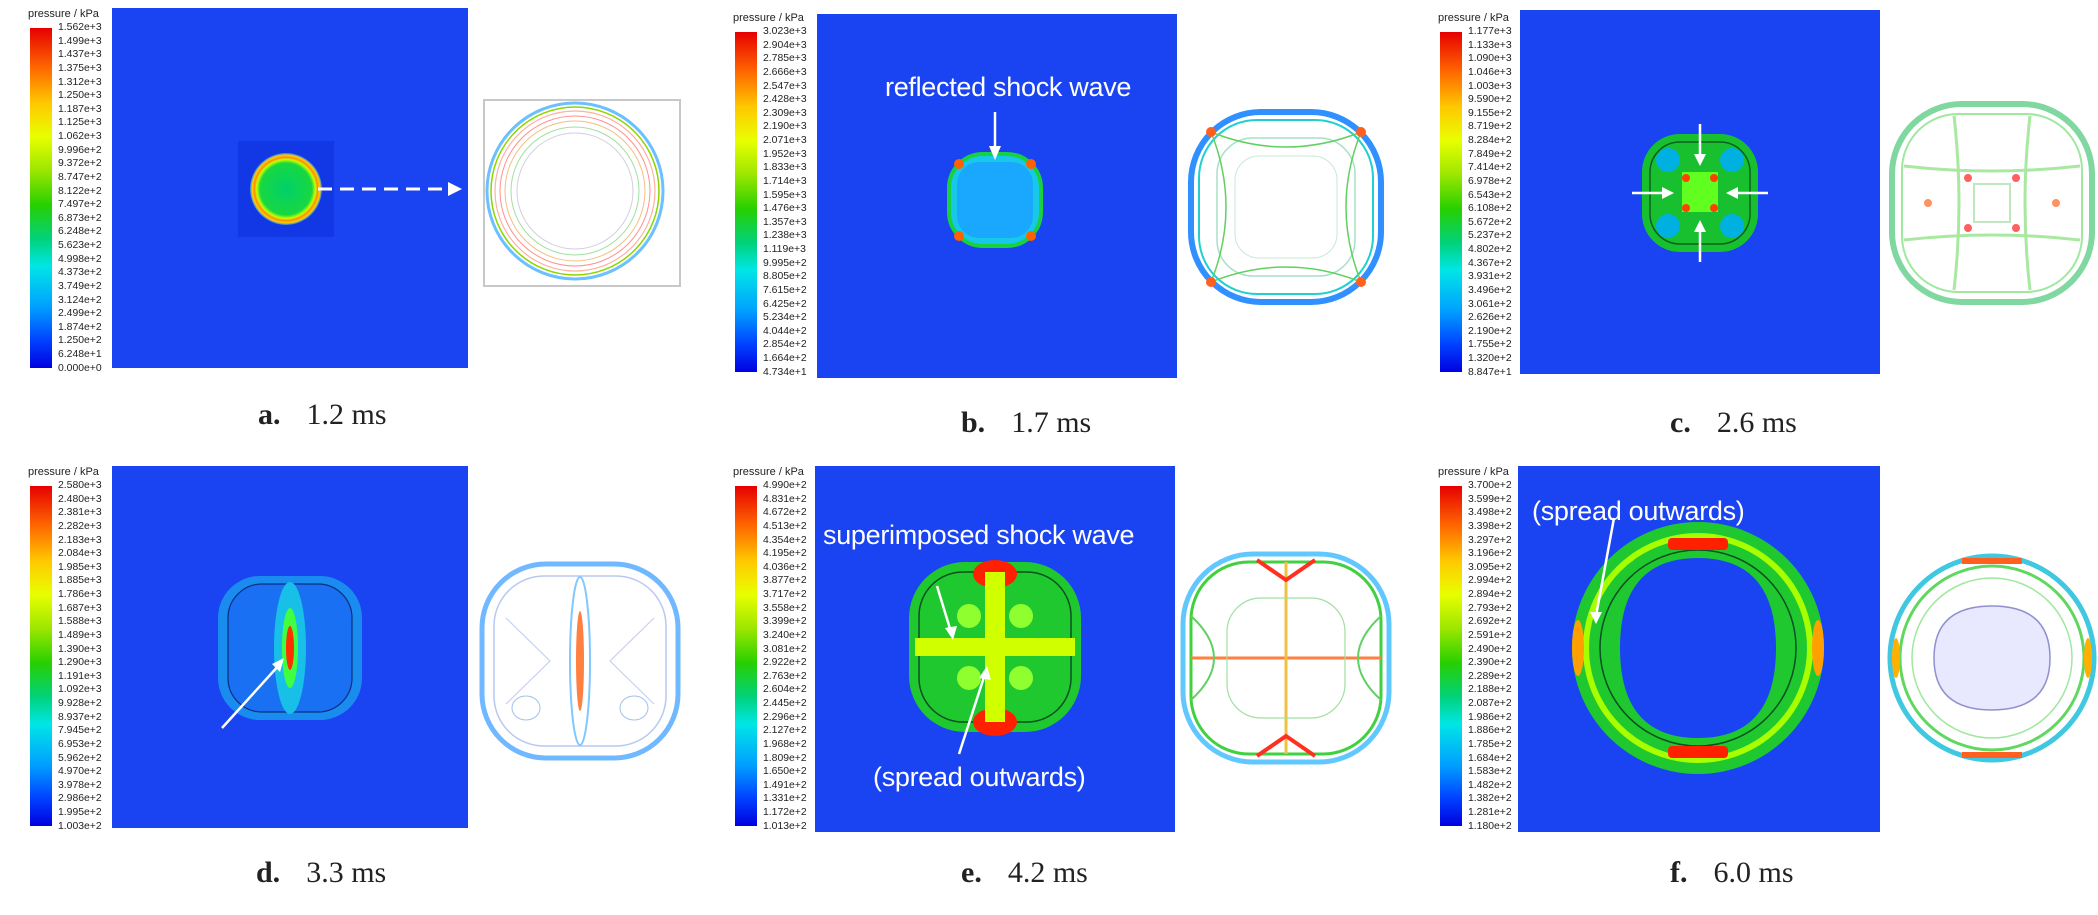 This screenshot has width=2098, height=915. I want to click on legend-tick-label: 9.996e+2, so click(80, 150).